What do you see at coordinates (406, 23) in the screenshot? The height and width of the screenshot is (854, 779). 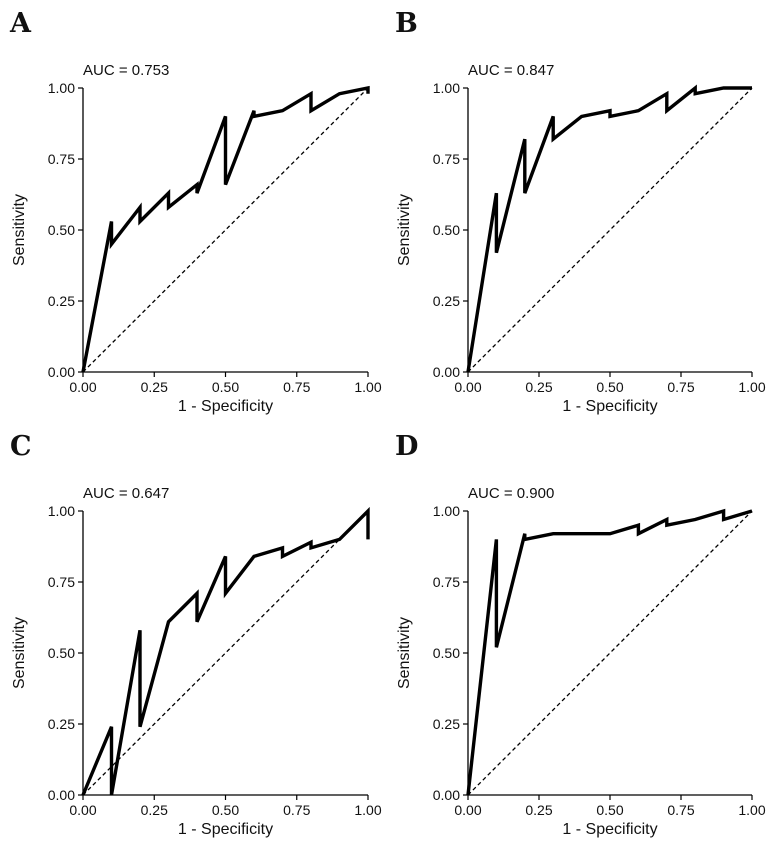 I see `panel-letter: B` at bounding box center [406, 23].